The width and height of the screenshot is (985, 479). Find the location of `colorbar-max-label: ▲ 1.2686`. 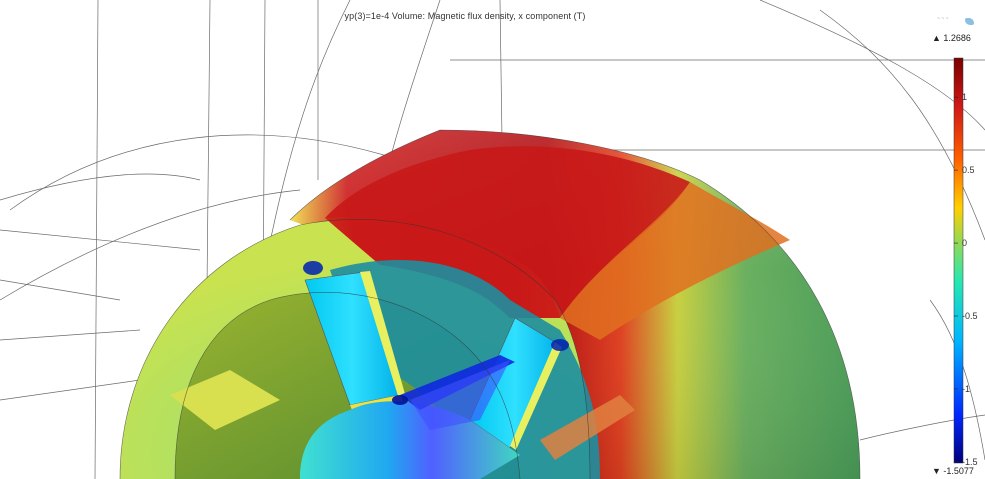

colorbar-max-label: ▲ 1.2686 is located at coordinates (951, 38).